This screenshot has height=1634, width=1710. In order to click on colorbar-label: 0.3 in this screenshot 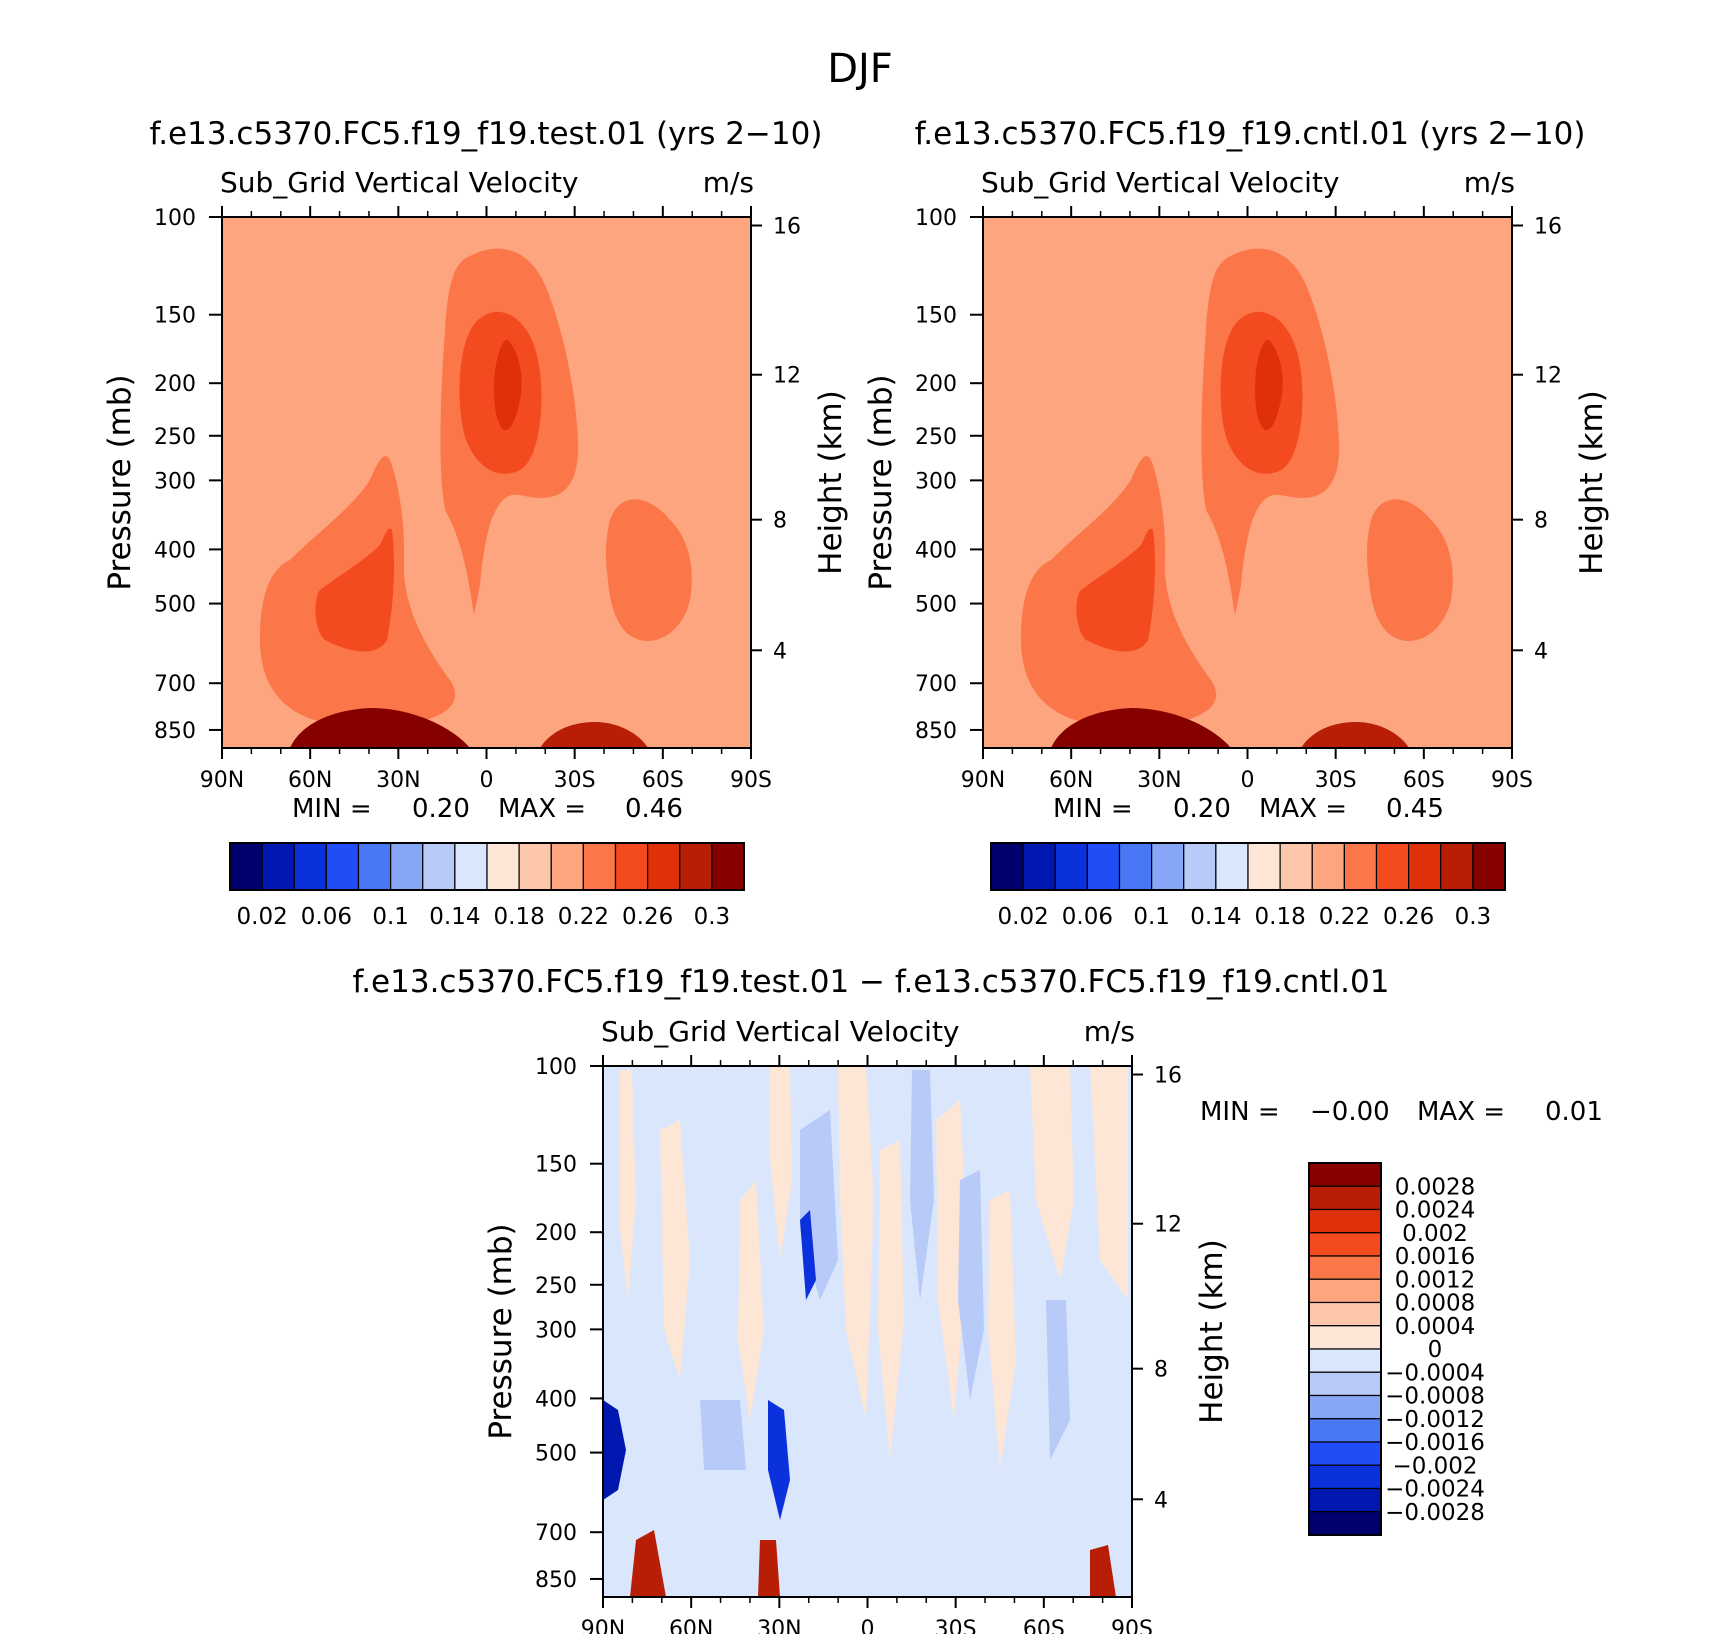, I will do `click(1473, 917)`.